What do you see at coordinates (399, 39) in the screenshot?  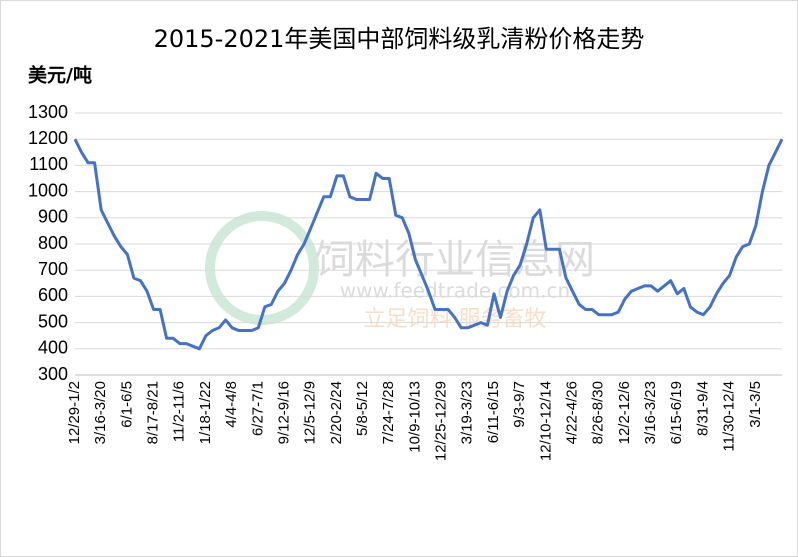 I see `chart-title: 2015-2021年美国中部饲料级乳清粉价格走势` at bounding box center [399, 39].